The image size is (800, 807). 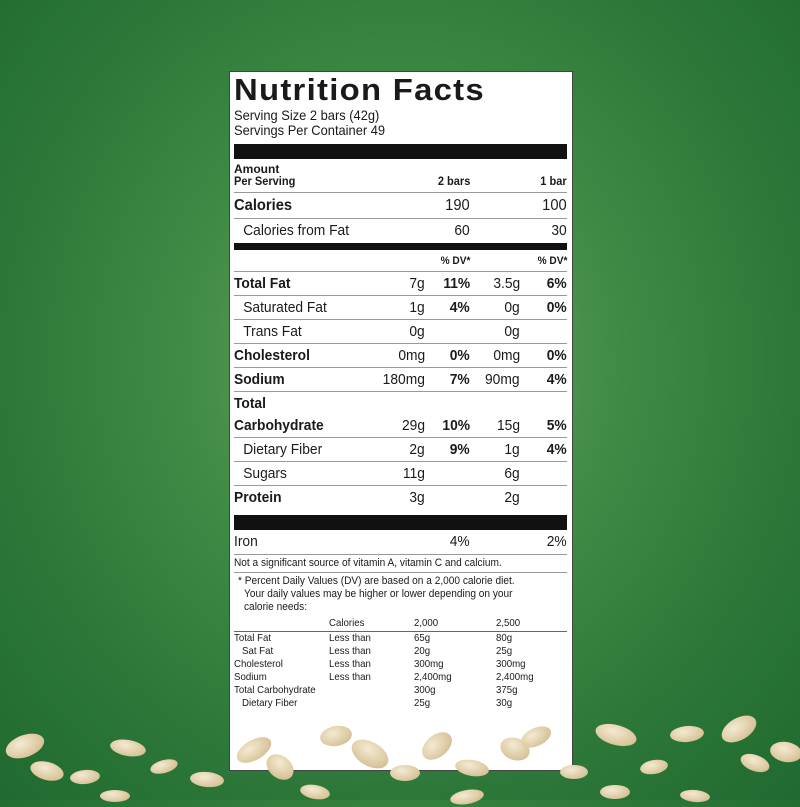 I want to click on nutrient-dv: 7%, so click(x=460, y=379).